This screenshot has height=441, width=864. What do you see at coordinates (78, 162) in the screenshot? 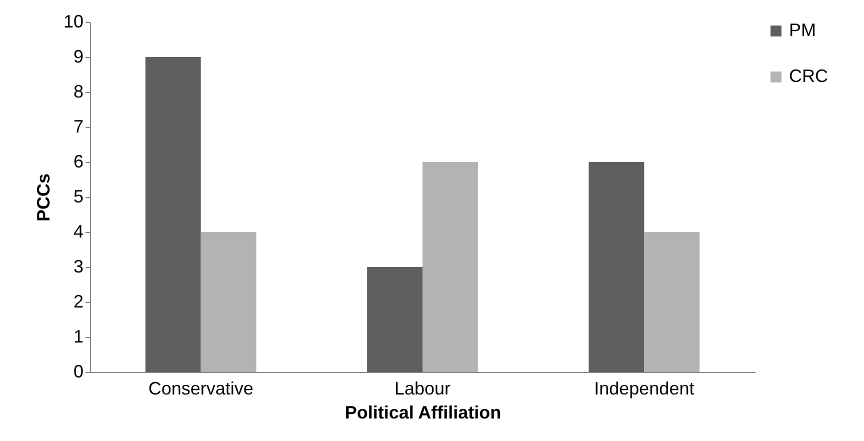
I see `y-tick-label: 6` at bounding box center [78, 162].